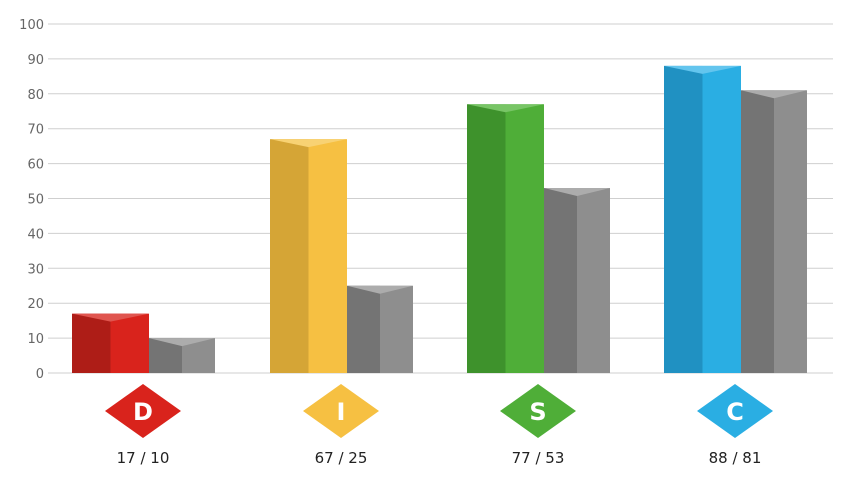 The image size is (854, 478). I want to click on value-label: 77 / 53, so click(538, 458).